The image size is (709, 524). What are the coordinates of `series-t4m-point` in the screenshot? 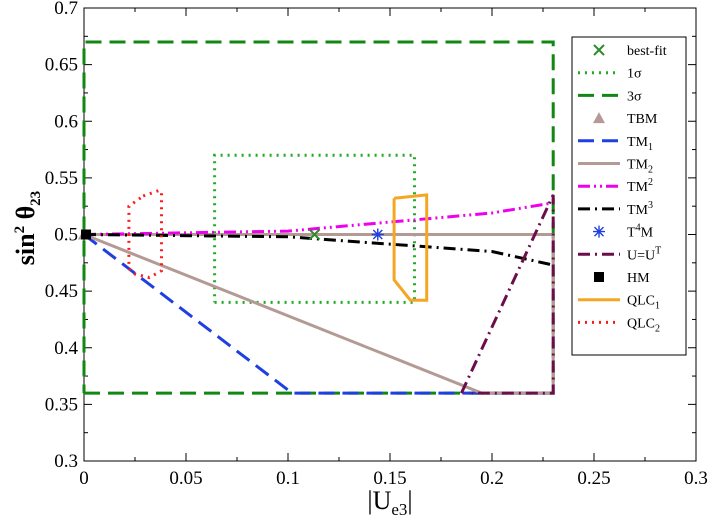 It's located at (377, 234).